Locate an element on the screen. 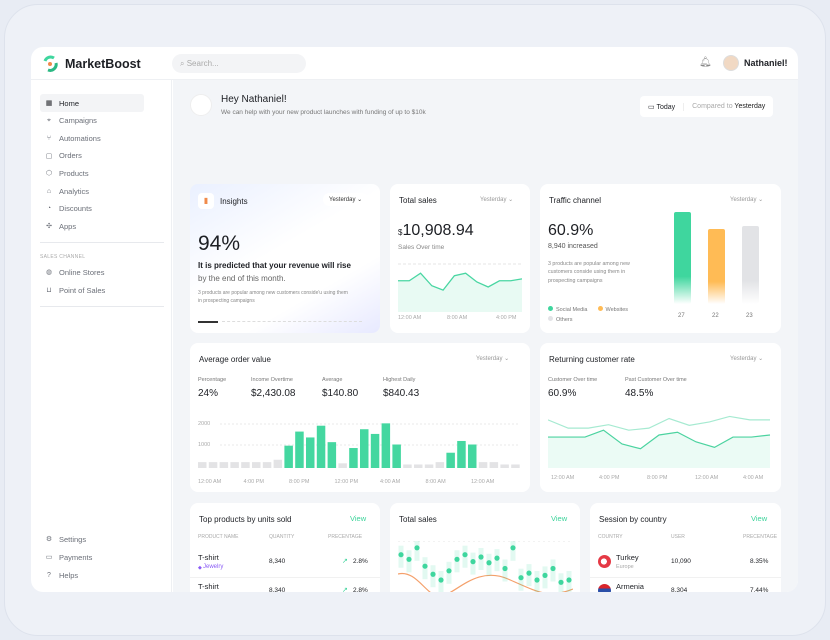 This screenshot has width=830, height=640. column-header: USER is located at coordinates (678, 537).